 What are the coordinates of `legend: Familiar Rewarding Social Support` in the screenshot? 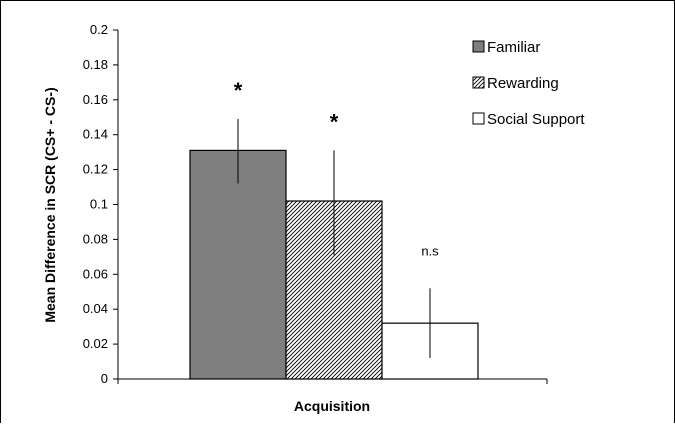 It's located at (528, 83).